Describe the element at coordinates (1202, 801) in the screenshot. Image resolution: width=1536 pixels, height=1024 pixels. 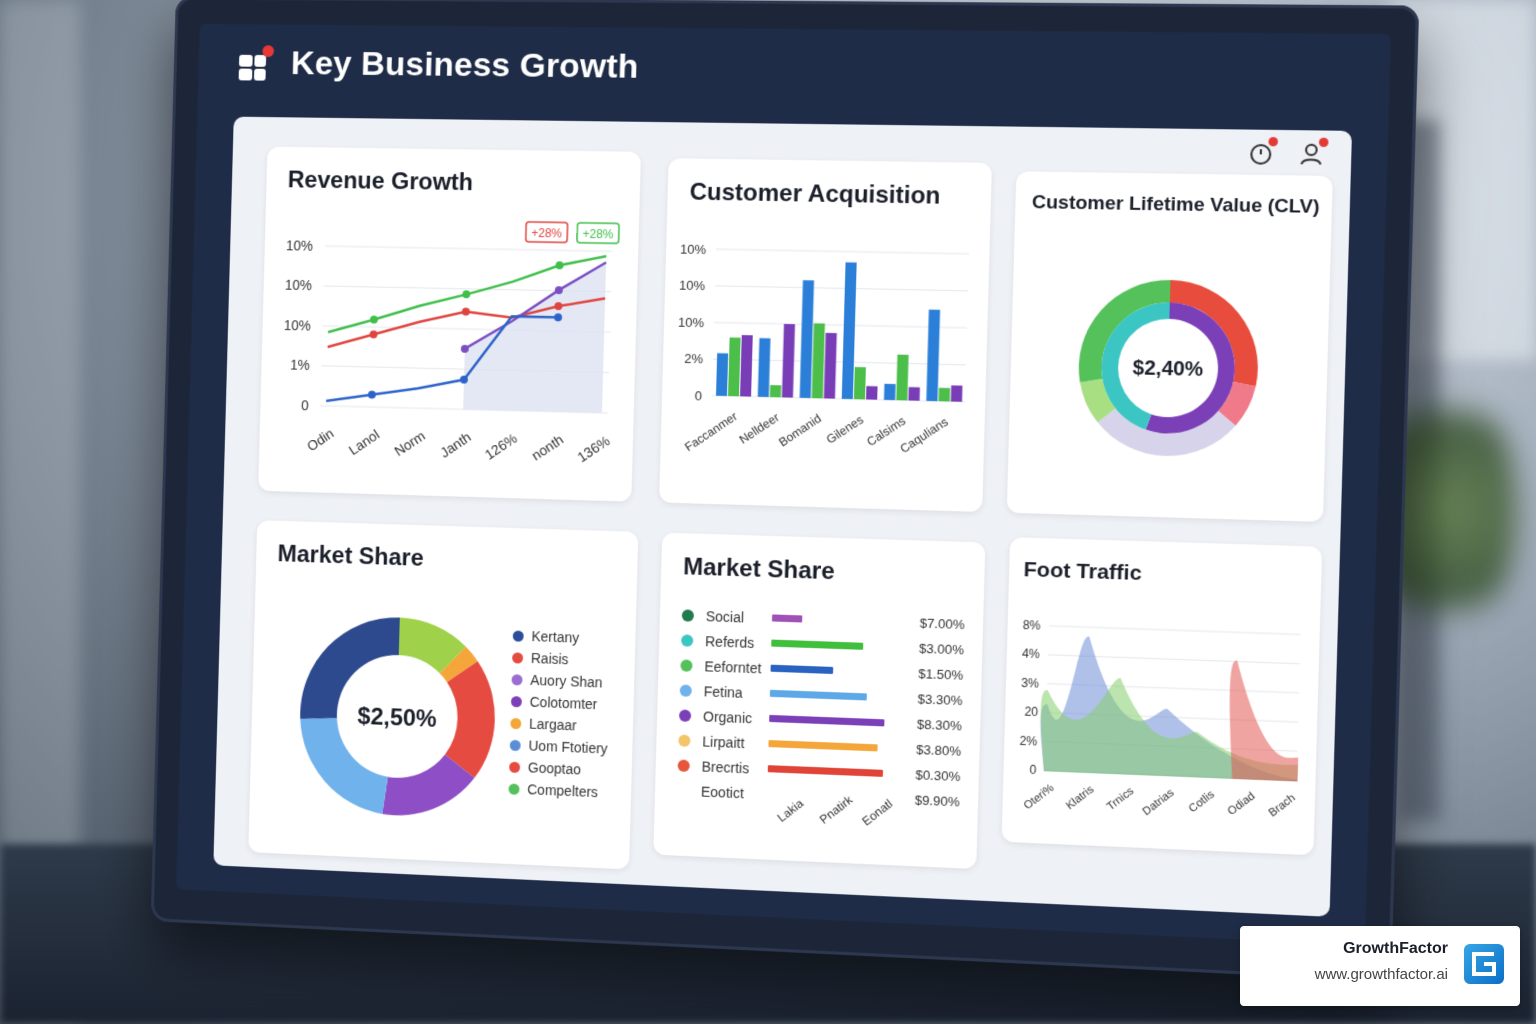
I see `x-tick-label: Cotlis` at that location.